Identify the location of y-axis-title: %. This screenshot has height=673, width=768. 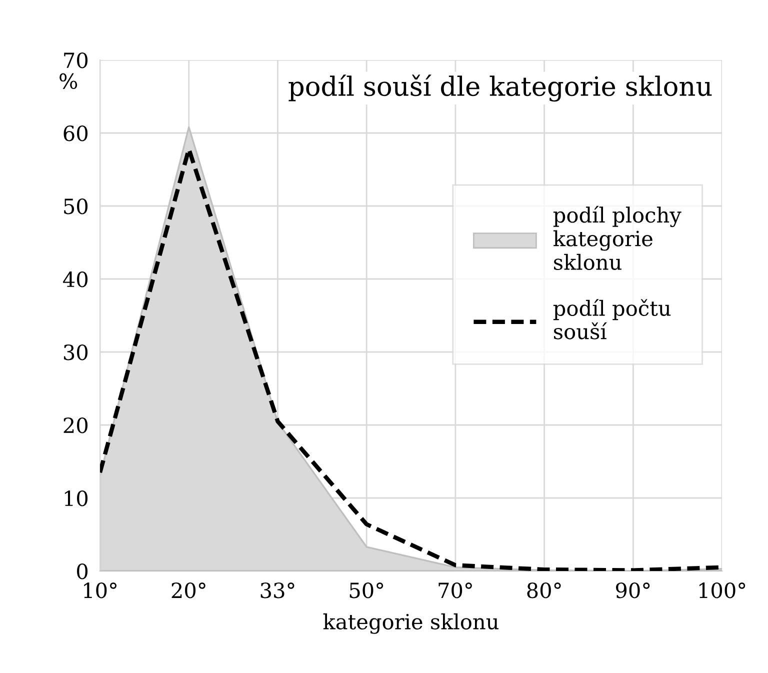
(69, 81).